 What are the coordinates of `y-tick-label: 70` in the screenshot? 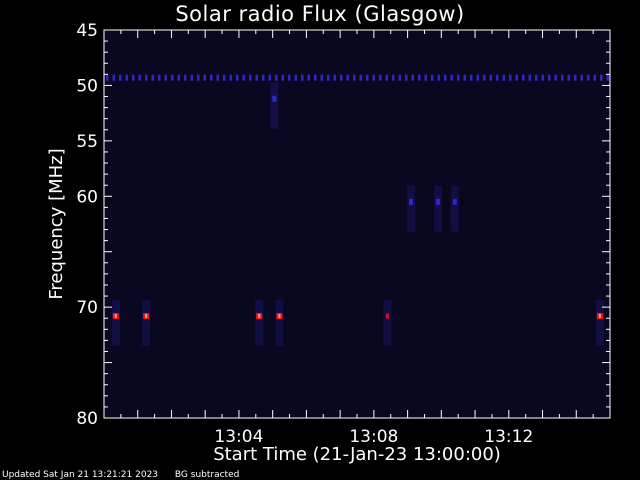 It's located at (87, 308).